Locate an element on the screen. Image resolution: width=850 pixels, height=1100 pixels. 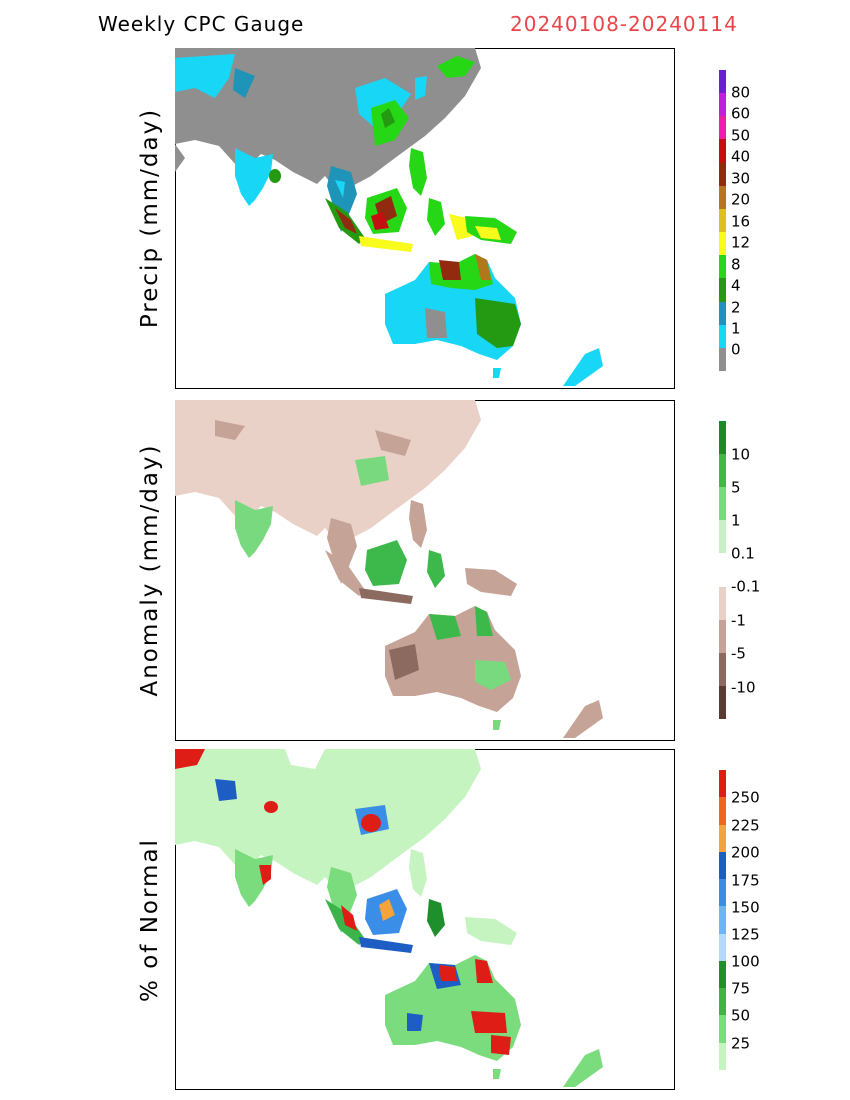
percent-tick-100: 100 is located at coordinates (745, 961).